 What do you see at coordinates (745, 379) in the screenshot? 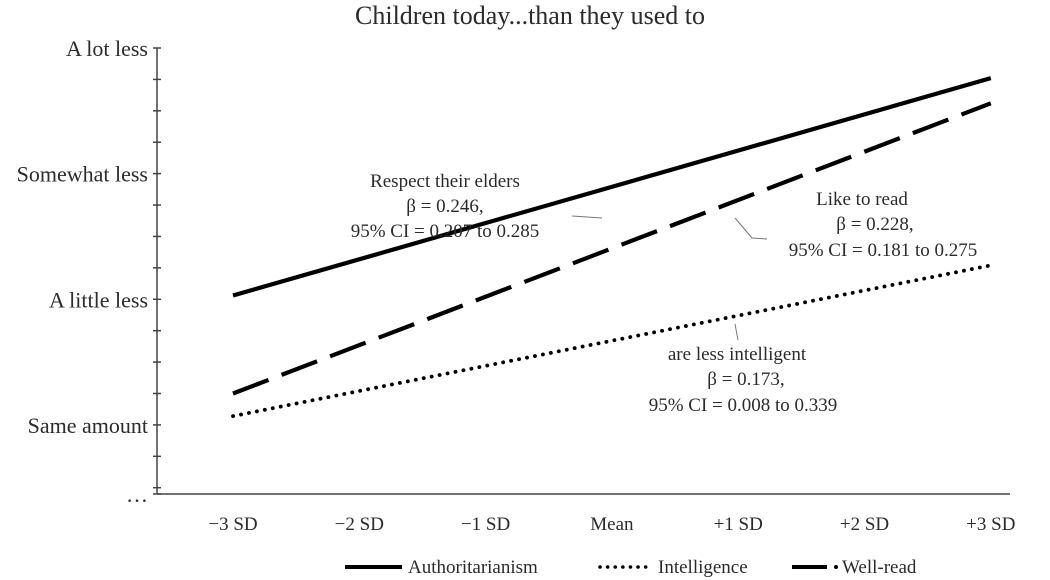
I see `annotation-intelligence-beta: β = 0.173,` at bounding box center [745, 379].